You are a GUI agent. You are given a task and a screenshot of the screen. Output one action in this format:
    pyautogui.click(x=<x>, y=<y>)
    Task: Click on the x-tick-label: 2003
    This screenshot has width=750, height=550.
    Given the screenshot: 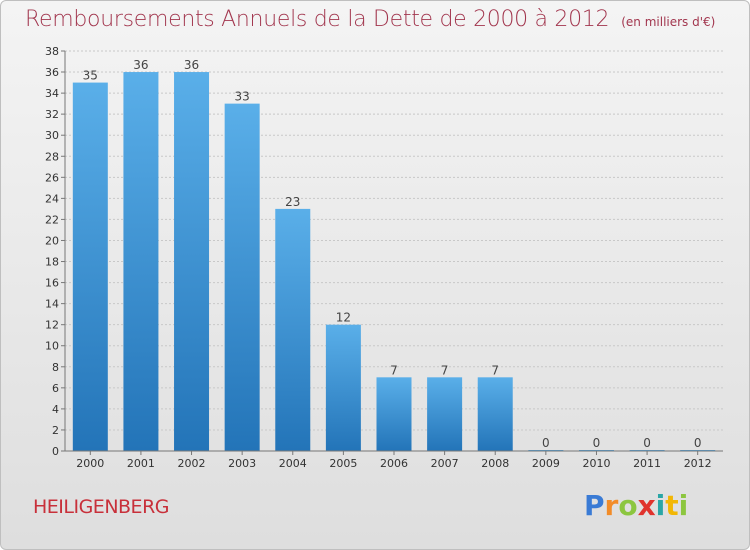 What is the action you would take?
    pyautogui.click(x=242, y=463)
    